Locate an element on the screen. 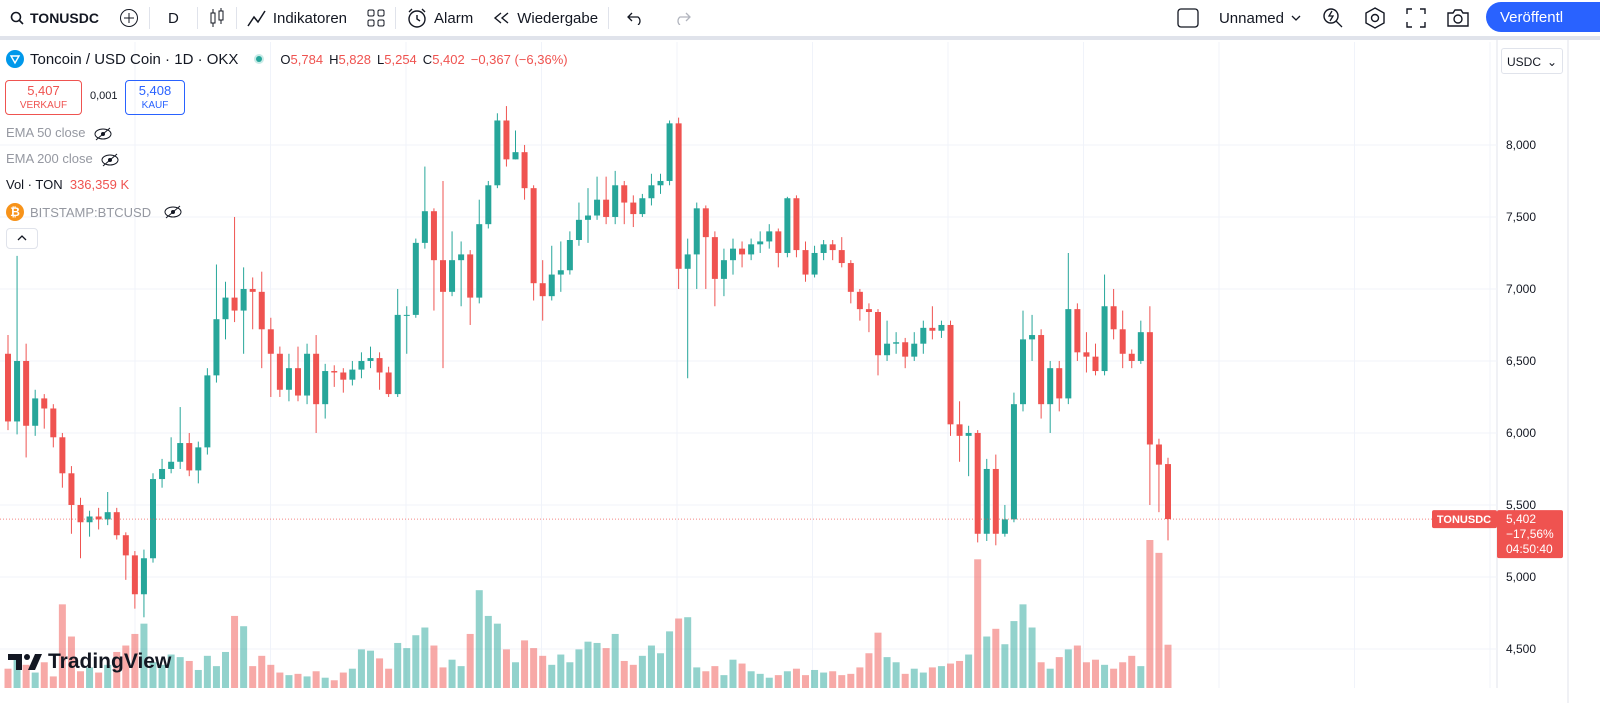 Image resolution: width=1600 pixels, height=703 pixels. camera-icon is located at coordinates (1458, 18).